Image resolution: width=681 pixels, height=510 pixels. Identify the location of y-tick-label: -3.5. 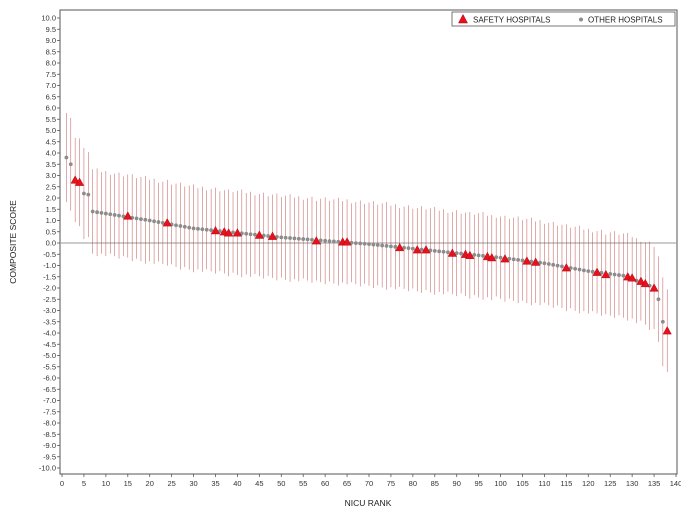
(49, 321).